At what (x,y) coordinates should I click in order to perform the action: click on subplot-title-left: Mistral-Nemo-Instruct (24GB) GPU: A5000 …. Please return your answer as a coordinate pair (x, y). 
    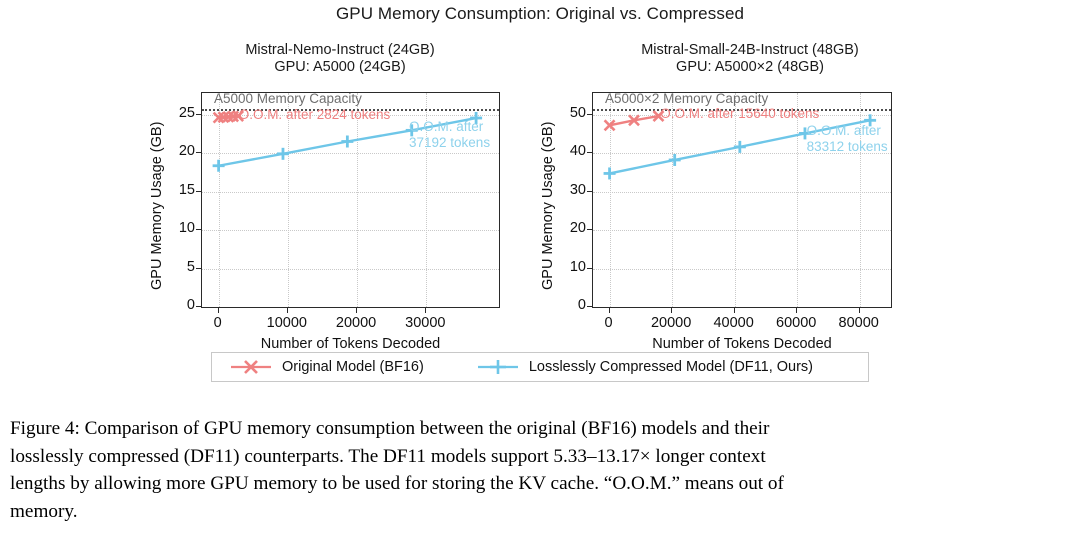
    Looking at the image, I should click on (340, 59).